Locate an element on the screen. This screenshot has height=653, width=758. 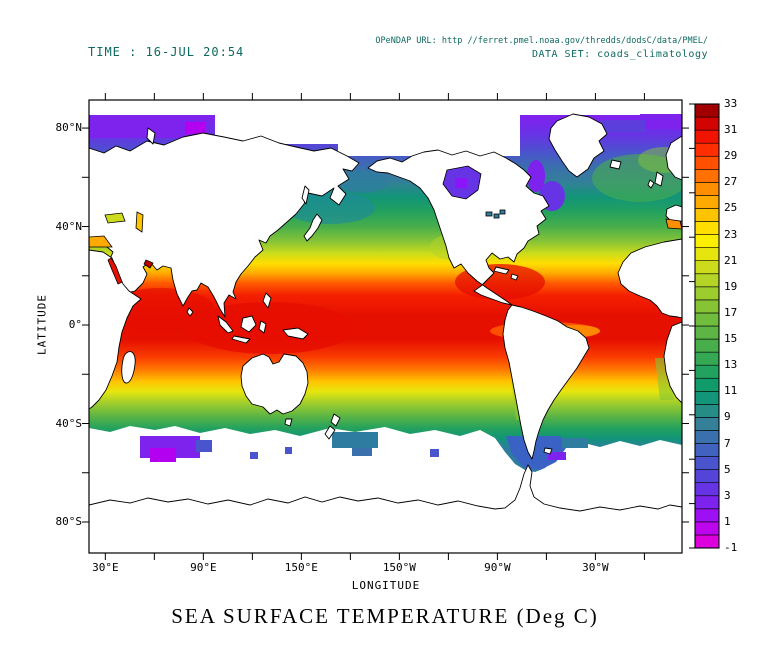
colorbar-label: 31 is located at coordinates (731, 130).